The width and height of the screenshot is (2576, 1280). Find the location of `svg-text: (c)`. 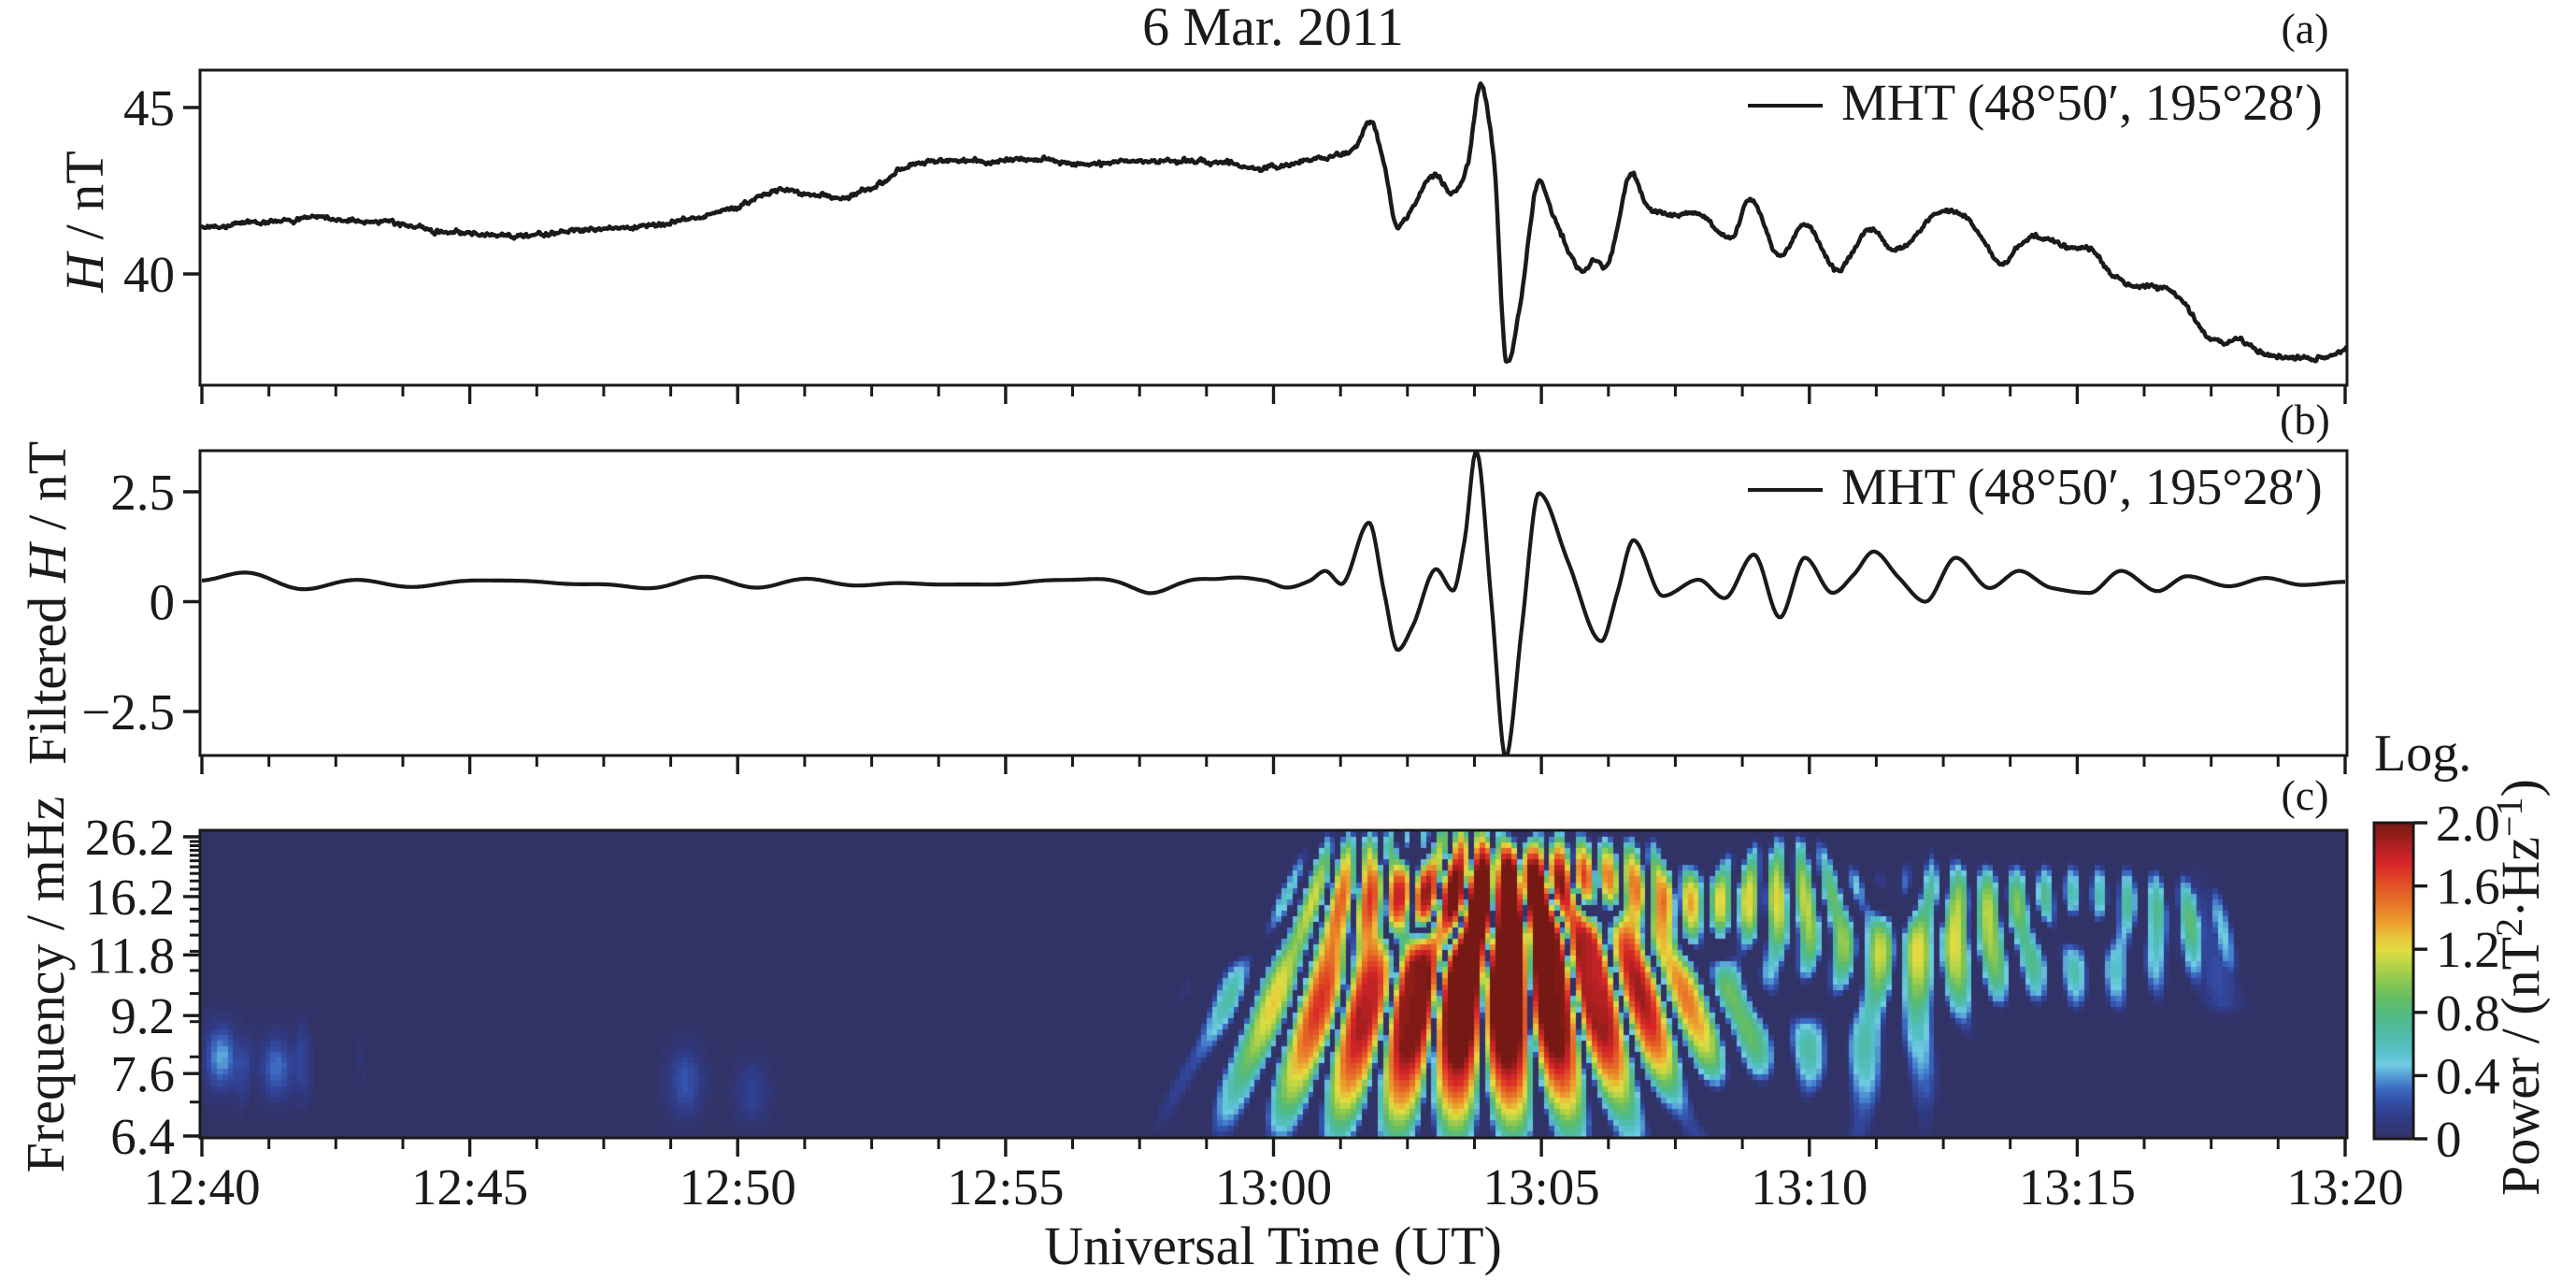

svg-text: (c) is located at coordinates (2304, 795).